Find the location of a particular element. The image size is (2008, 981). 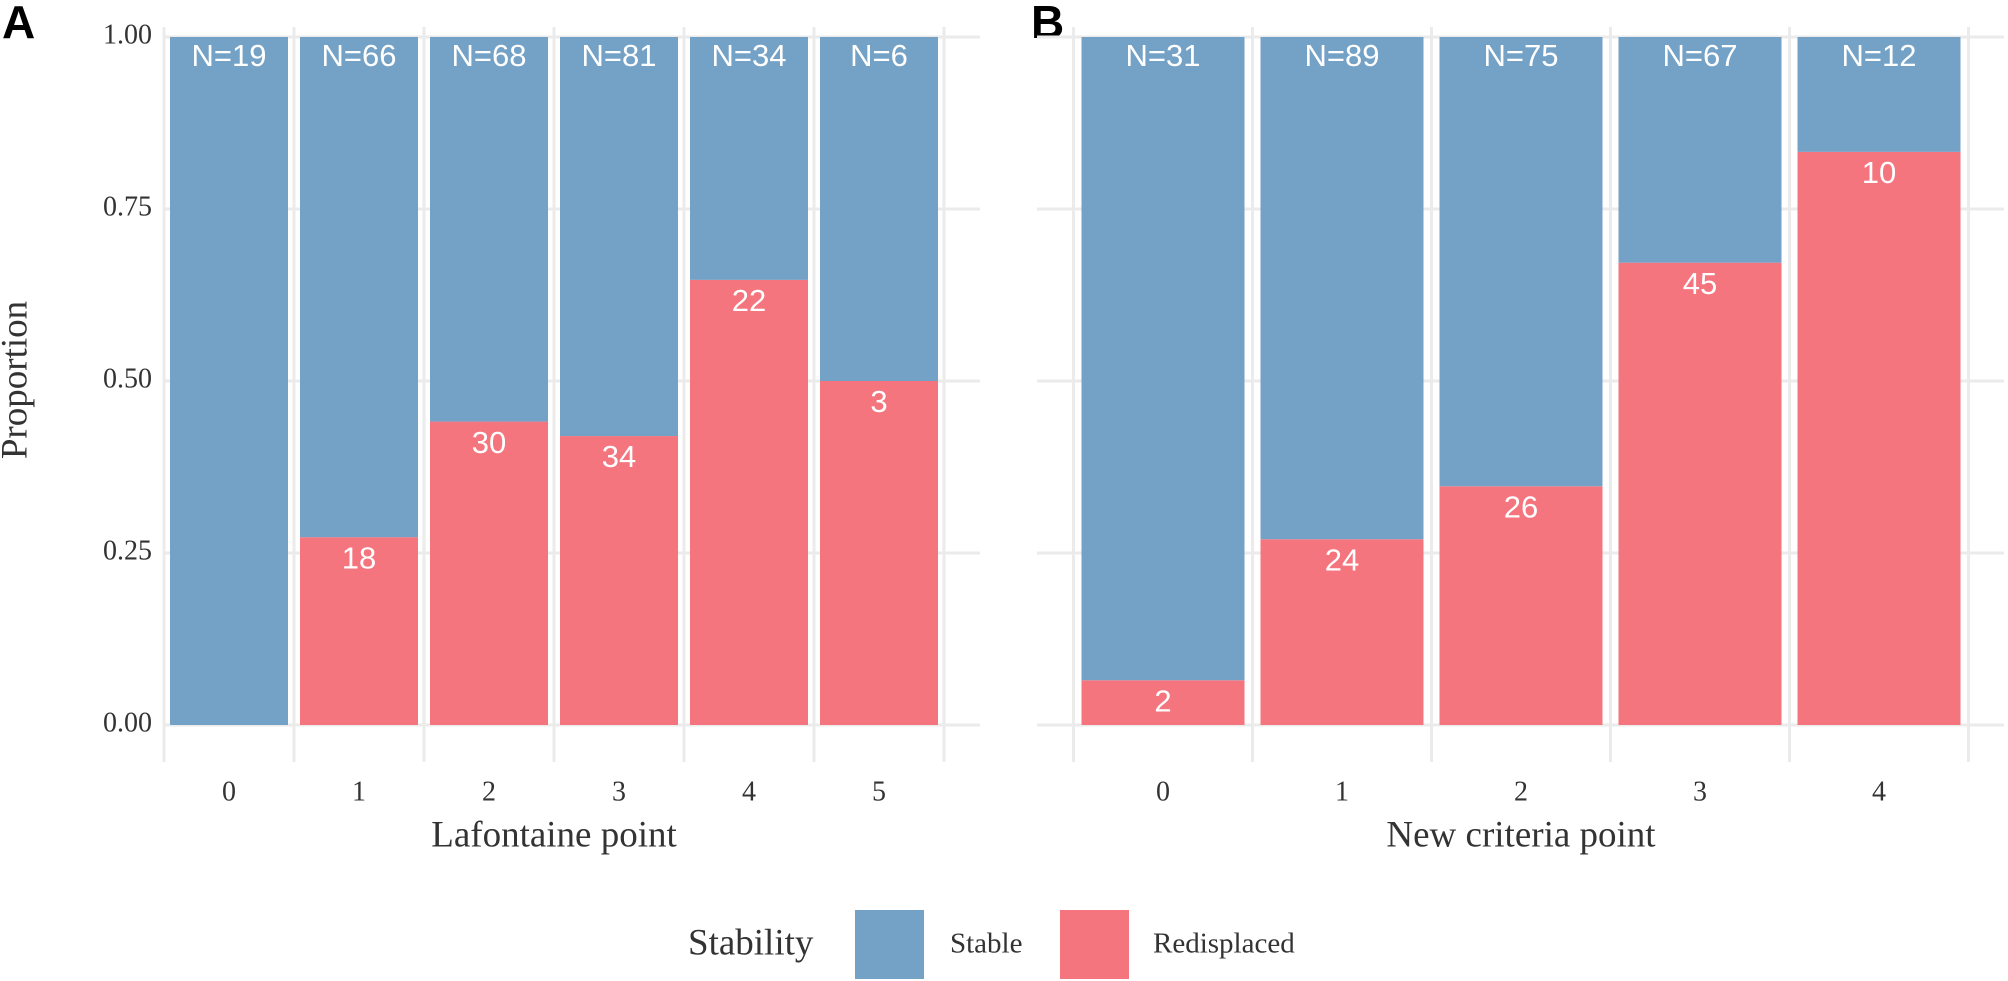

count-label: 22 is located at coordinates (749, 300).